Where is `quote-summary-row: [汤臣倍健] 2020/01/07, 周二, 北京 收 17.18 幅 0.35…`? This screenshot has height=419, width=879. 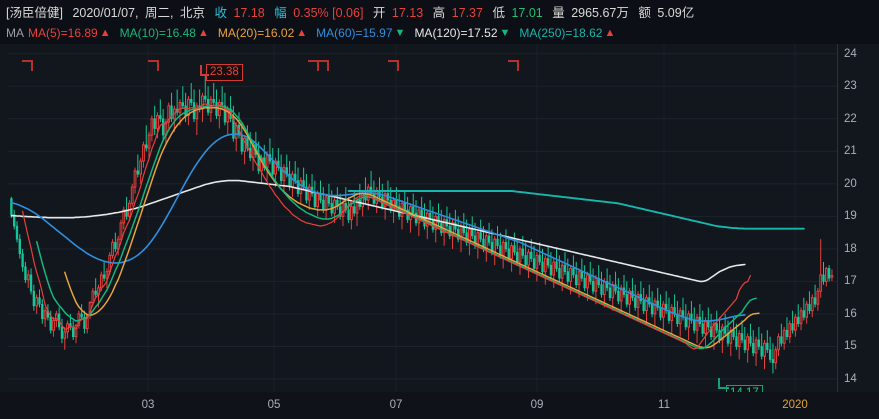 quote-summary-row: [汤臣倍健] 2020/01/07, 周二, 北京 收 17.18 幅 0.35… is located at coordinates (350, 12).